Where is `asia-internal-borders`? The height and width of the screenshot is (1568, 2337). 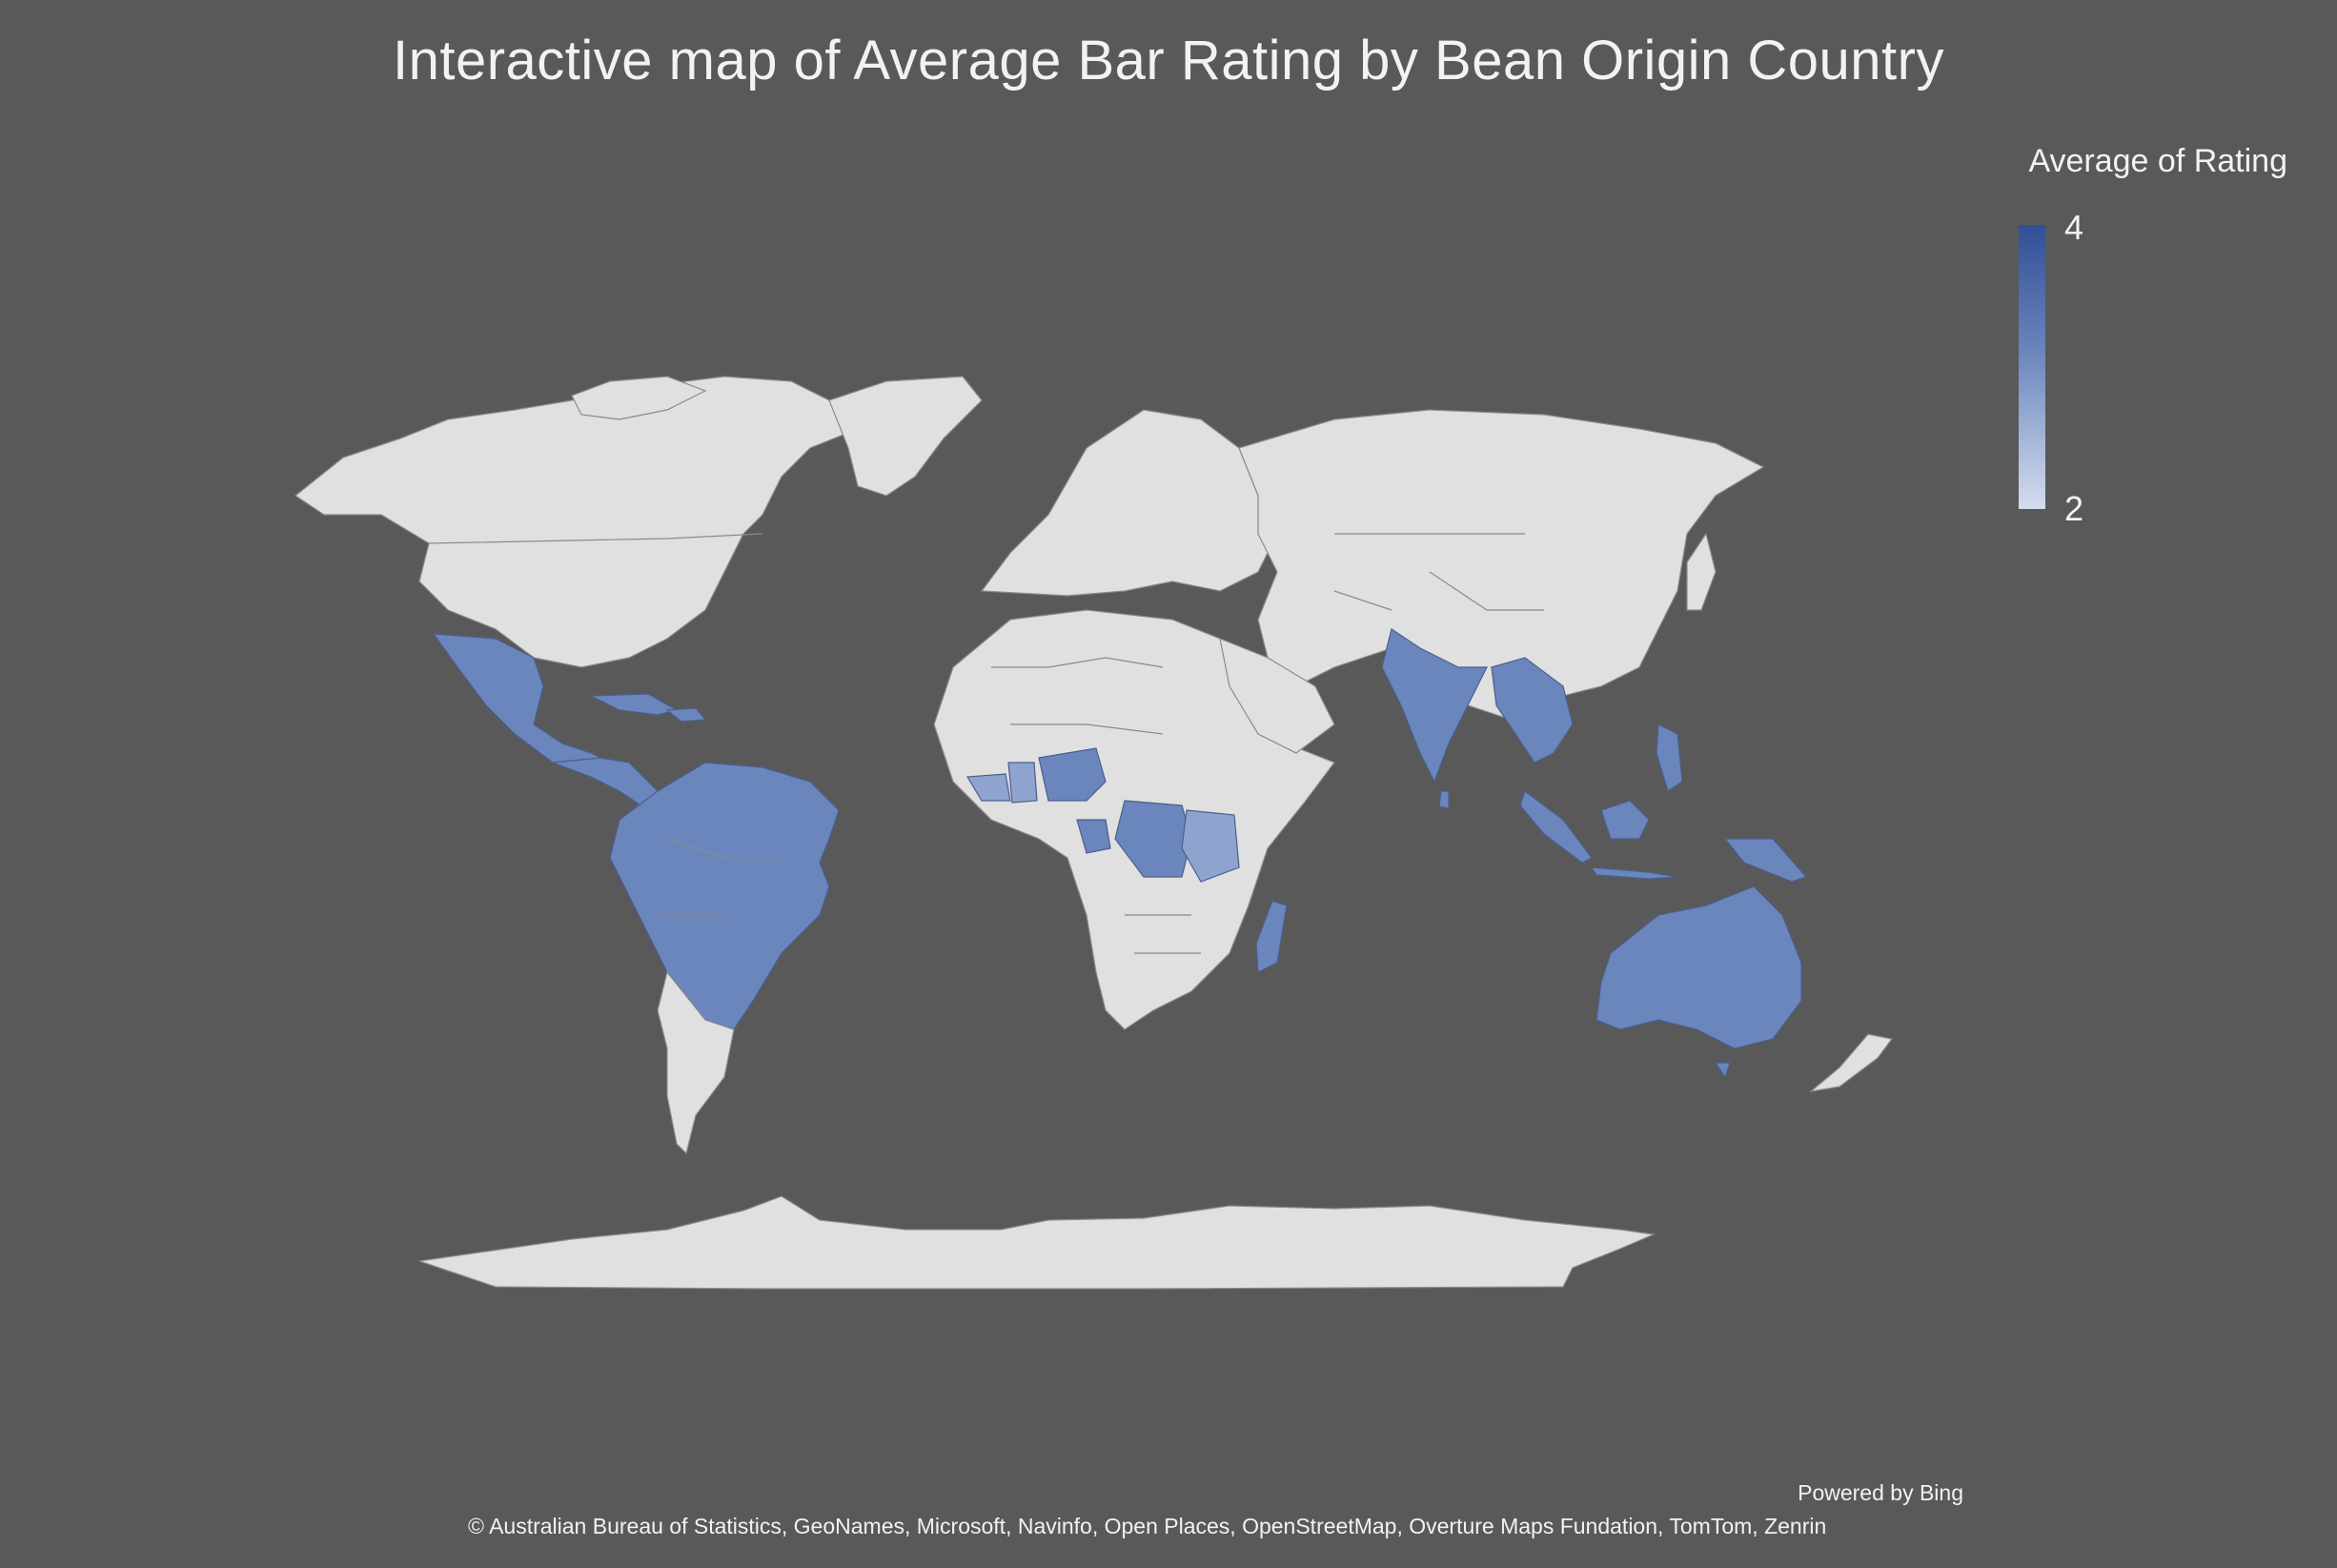 asia-internal-borders is located at coordinates (1438, 572).